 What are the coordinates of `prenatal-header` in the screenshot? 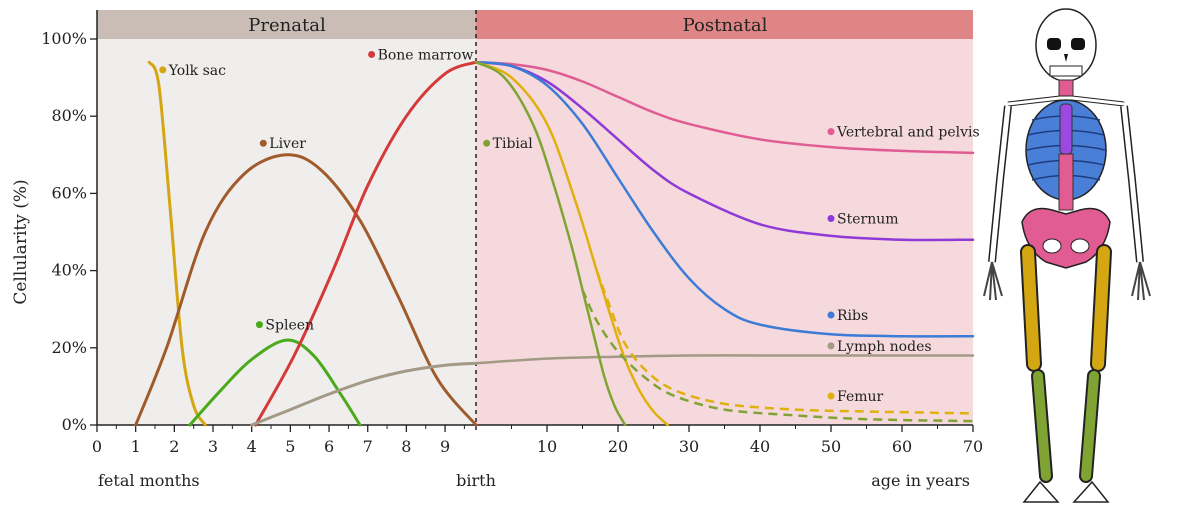 It's located at (286, 24).